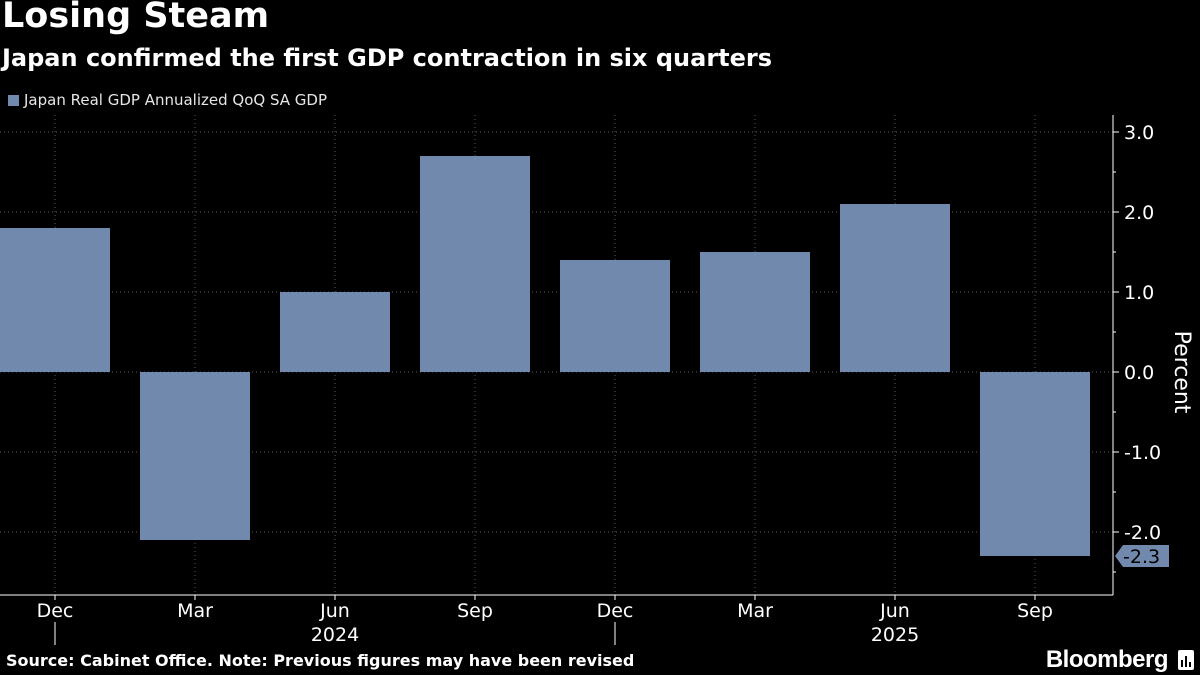 Image resolution: width=1200 pixels, height=675 pixels. What do you see at coordinates (1107, 659) in the screenshot?
I see `bloomberg-logo: Bloomberg` at bounding box center [1107, 659].